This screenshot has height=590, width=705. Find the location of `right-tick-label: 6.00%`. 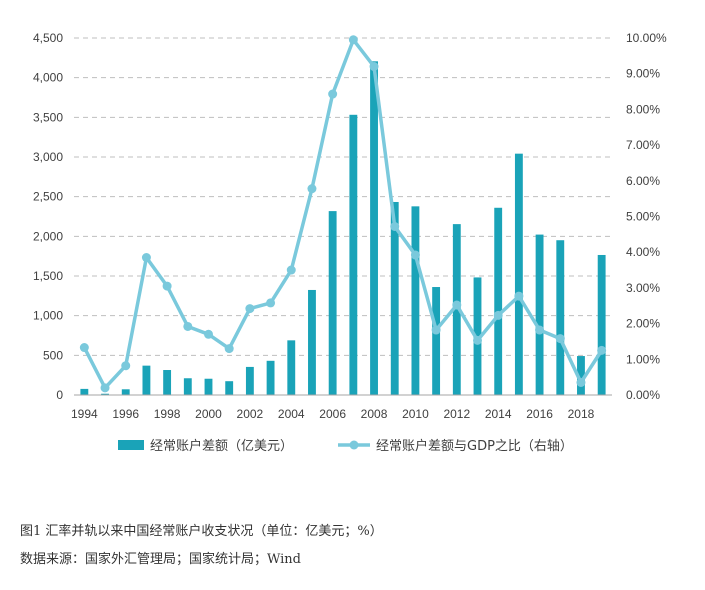

right-tick-label: 6.00% is located at coordinates (643, 181).